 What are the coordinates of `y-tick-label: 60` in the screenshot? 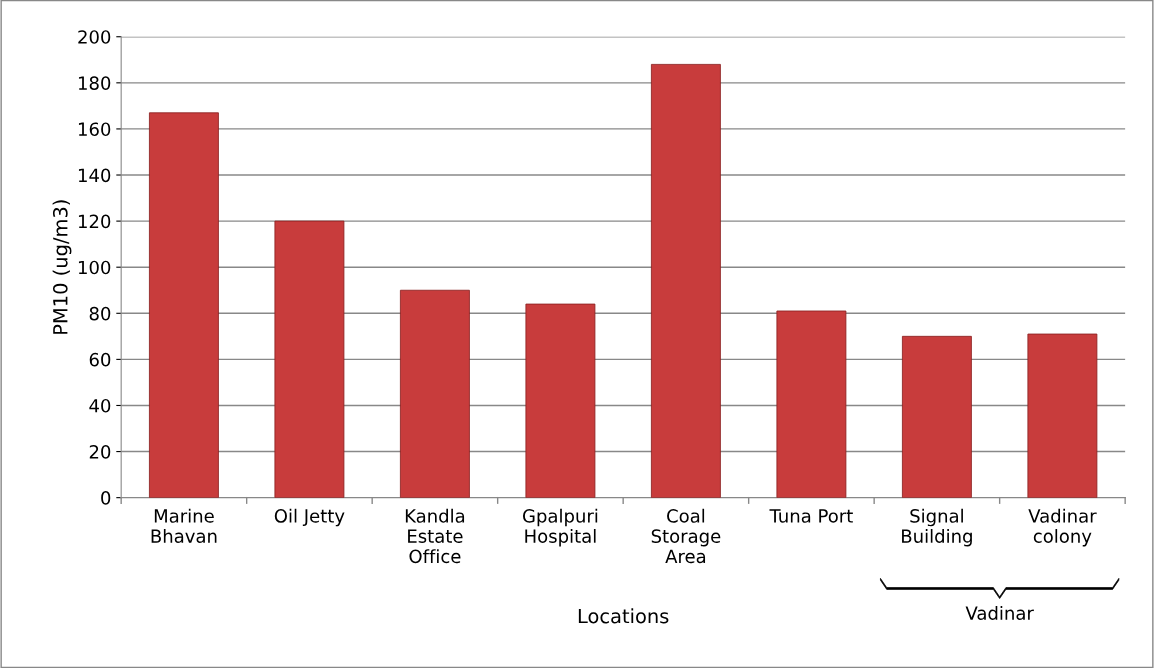 It's located at (100, 359).